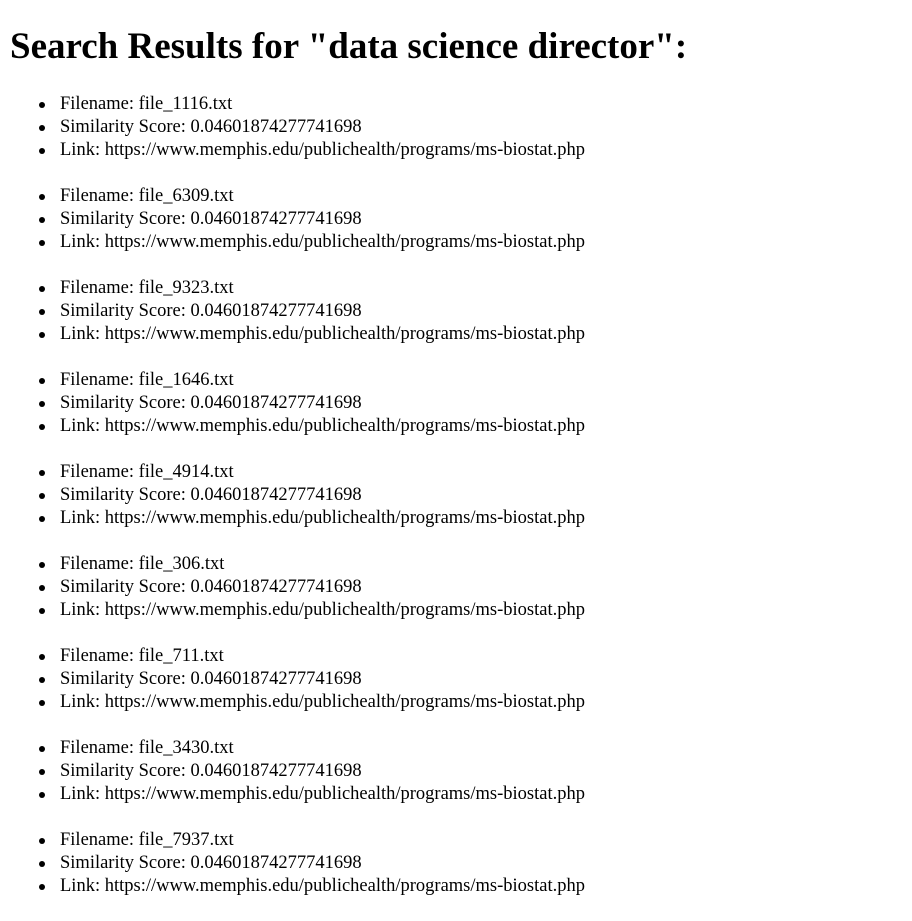  I want to click on result-filename: Filename: file_7937.txt, so click(475, 840).